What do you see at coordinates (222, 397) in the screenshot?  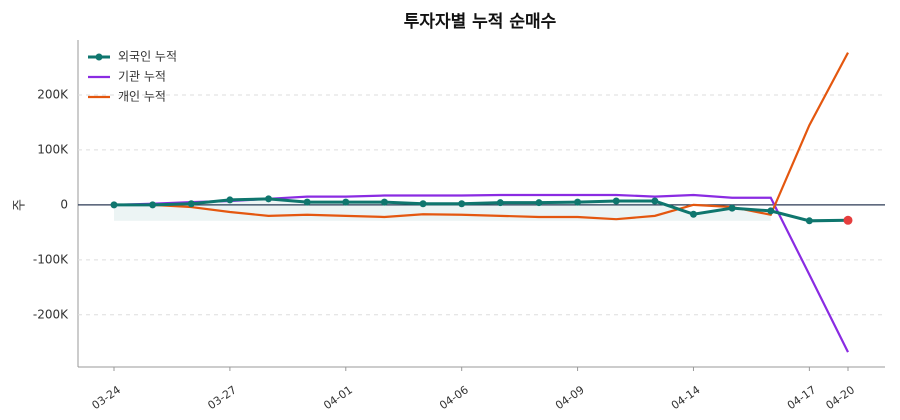 I see `x-tick-label: 03-27` at bounding box center [222, 397].